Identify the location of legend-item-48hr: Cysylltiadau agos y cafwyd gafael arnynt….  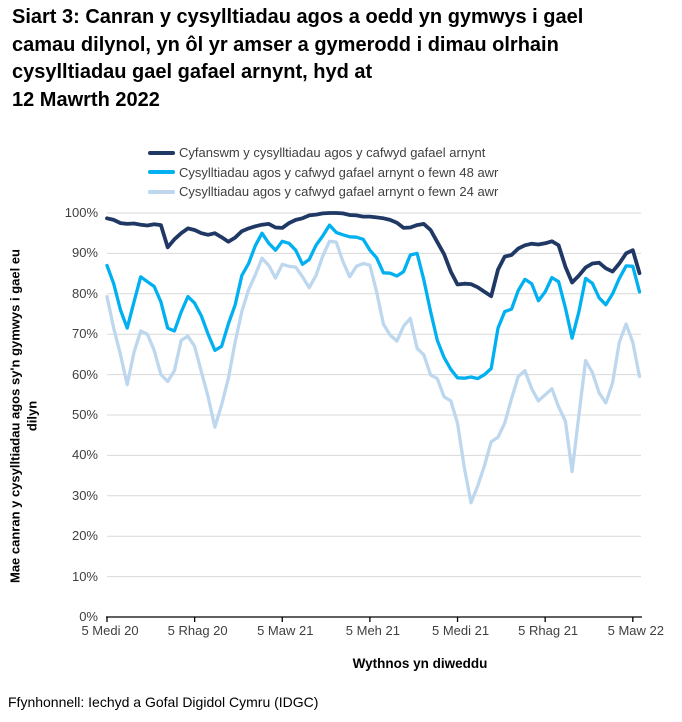
(323, 173).